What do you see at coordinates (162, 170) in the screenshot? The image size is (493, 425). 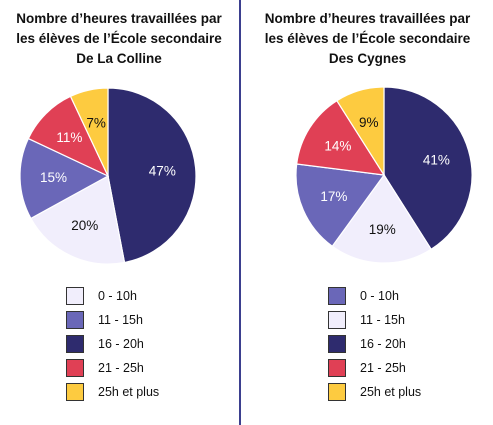 I see `slice-data-label: 47%` at bounding box center [162, 170].